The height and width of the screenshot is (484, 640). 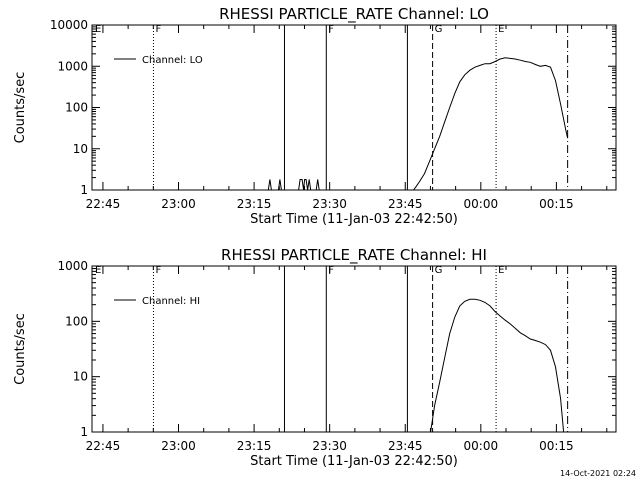 I want to click on timestamp-label: 14-Oct-2021 02:24, so click(x=598, y=473).